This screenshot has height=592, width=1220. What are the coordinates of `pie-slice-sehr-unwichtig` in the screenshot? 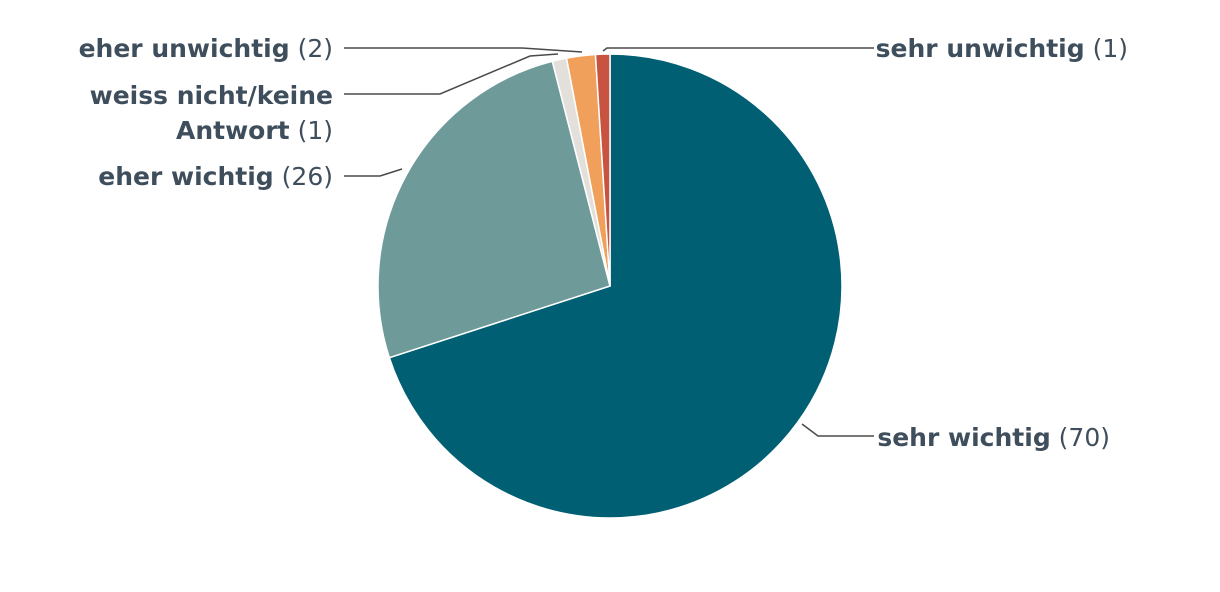 It's located at (602, 170).